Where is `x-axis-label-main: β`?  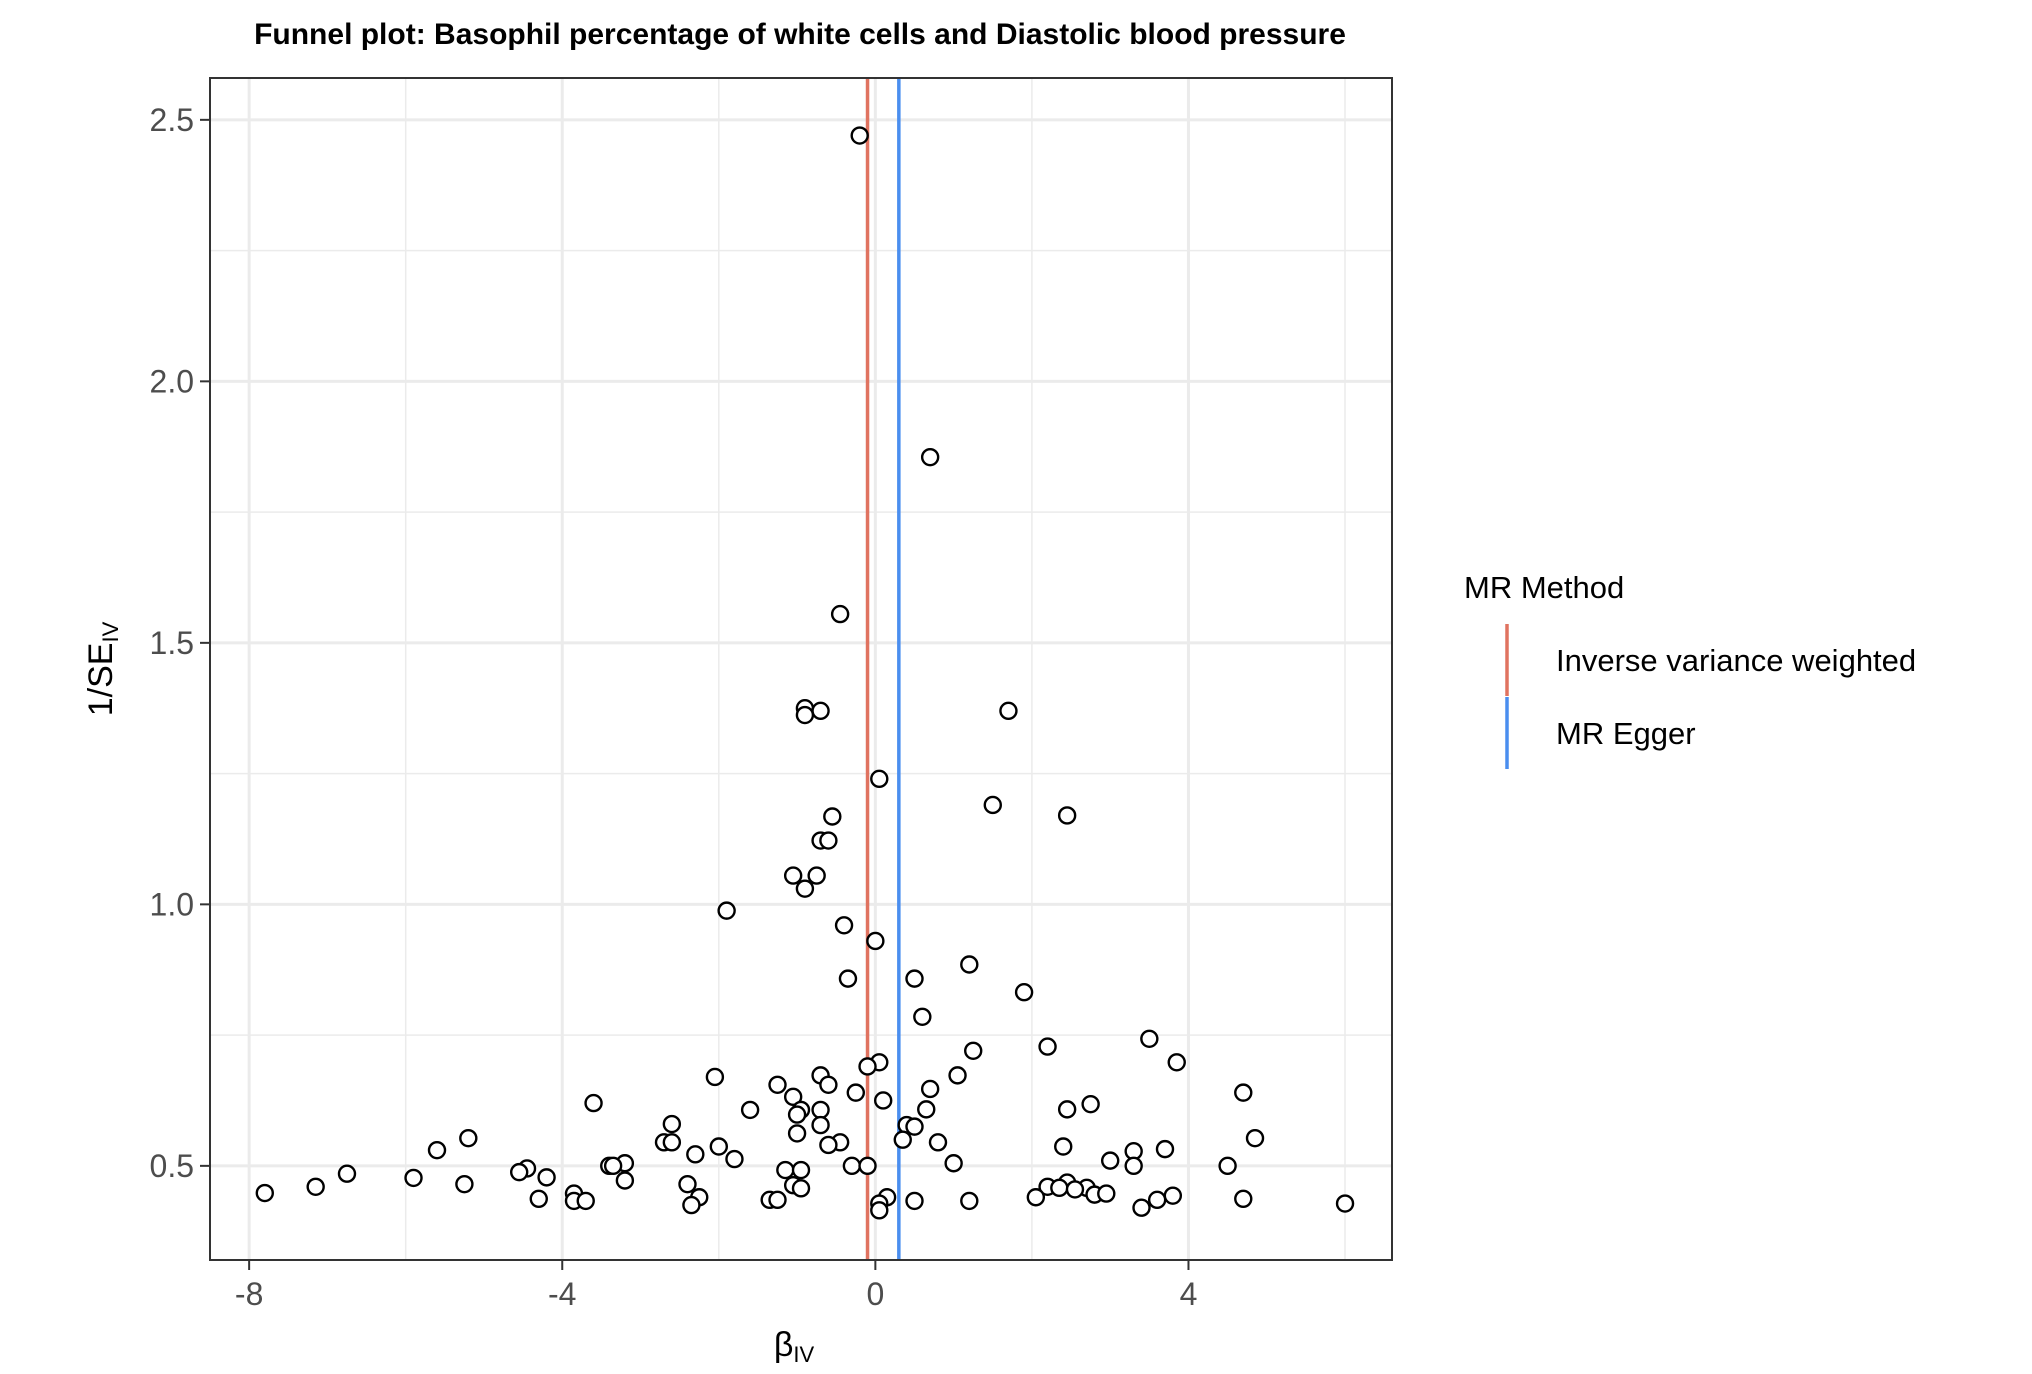
x-axis-label-main: β is located at coordinates (784, 1345).